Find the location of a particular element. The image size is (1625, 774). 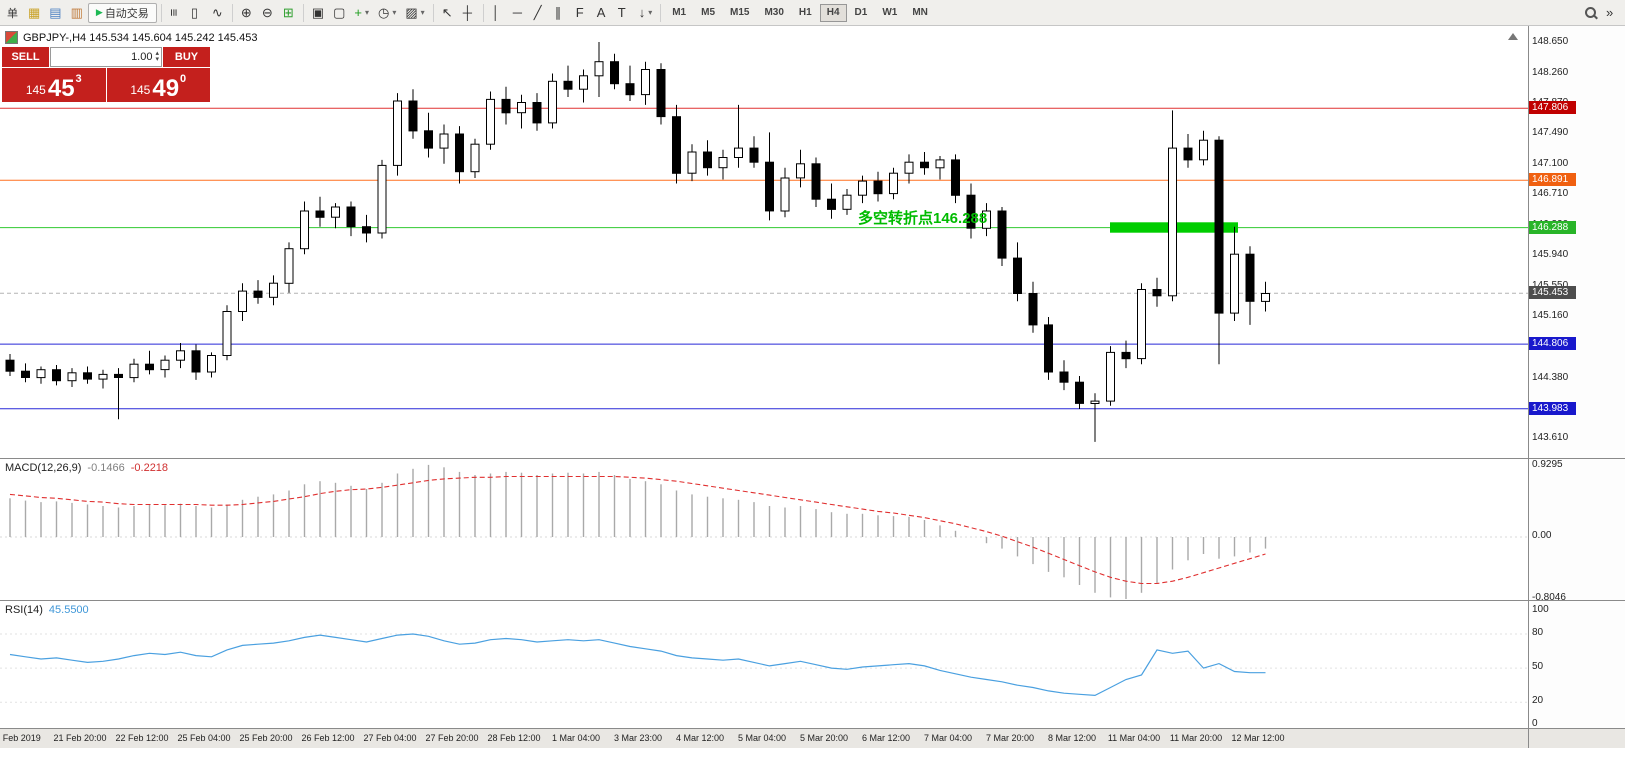

time-axis-label: 25 Feb 20:00 is located at coordinates (266, 738).